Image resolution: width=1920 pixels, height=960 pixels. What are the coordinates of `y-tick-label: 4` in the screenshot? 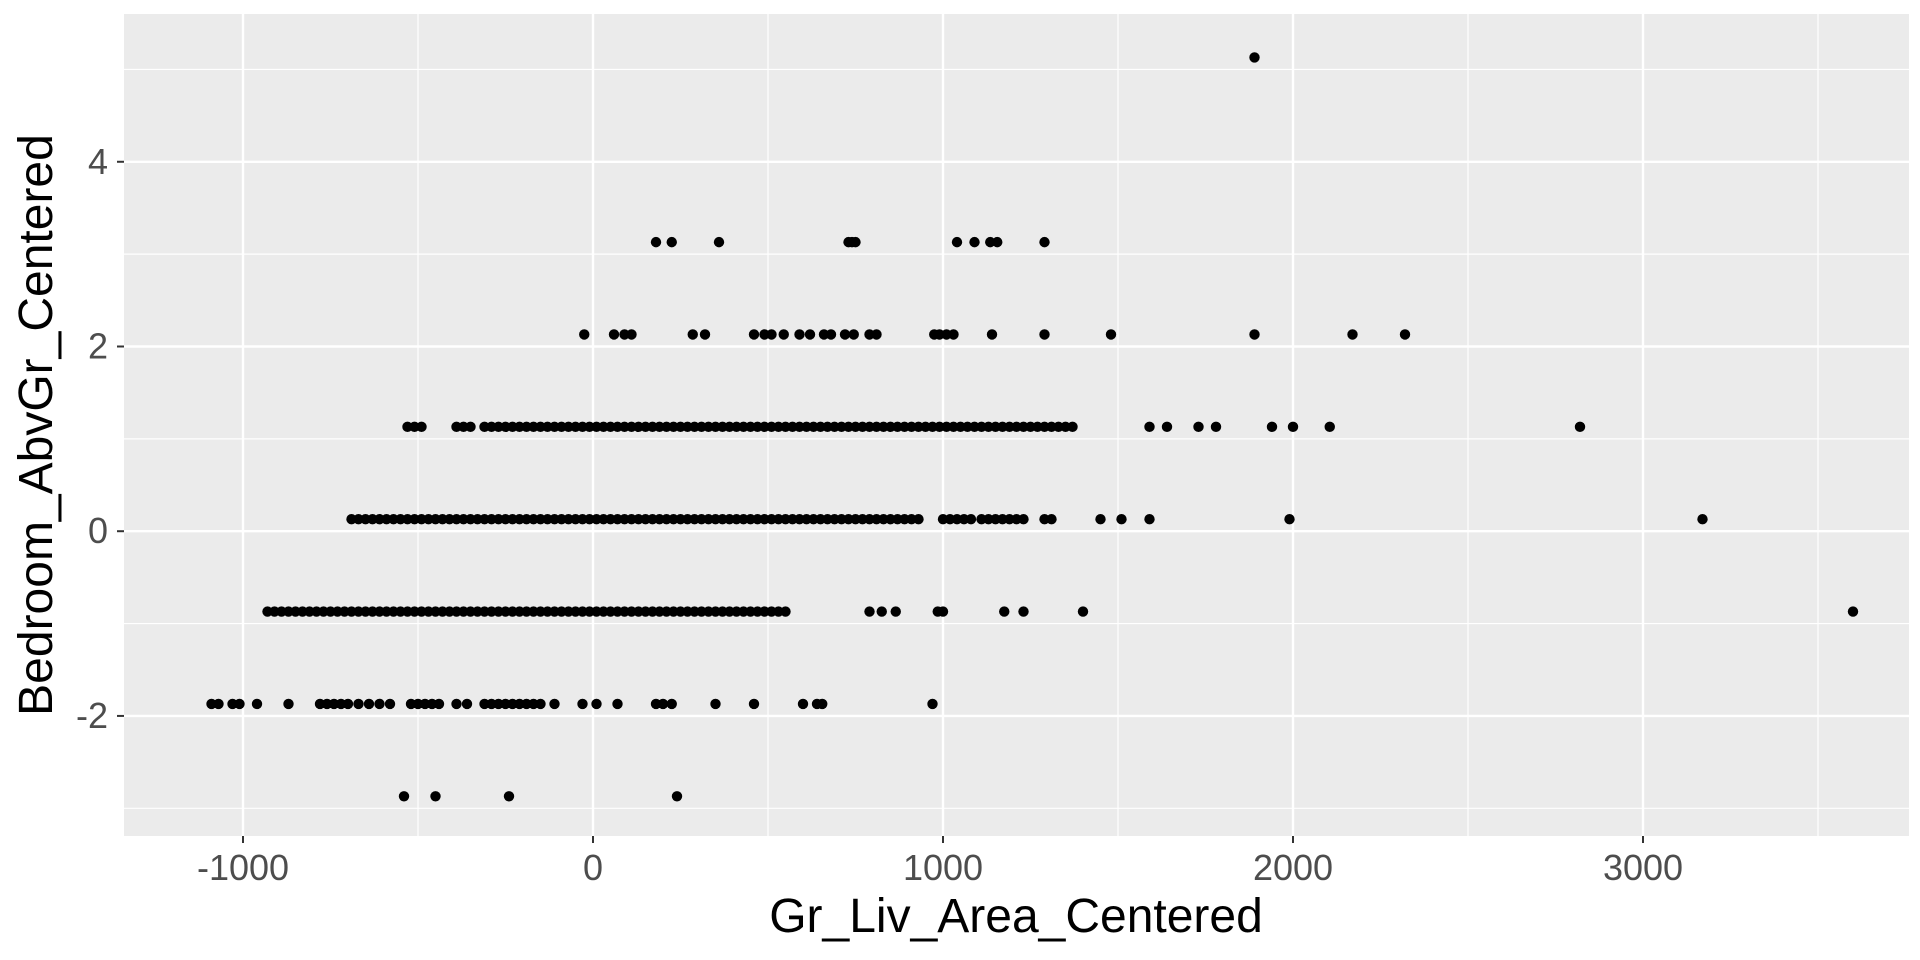 It's located at (98, 161).